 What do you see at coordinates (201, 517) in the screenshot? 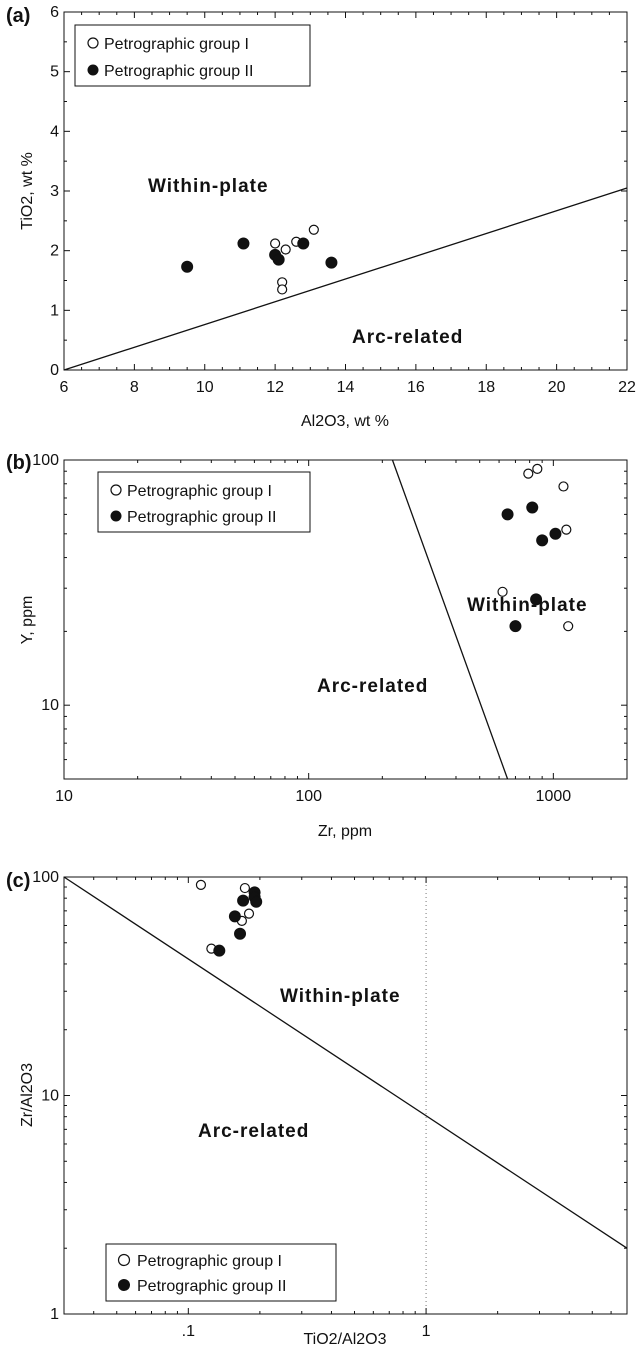
I see `panel-b-legend-group-ii: Petrographic group II` at bounding box center [201, 517].